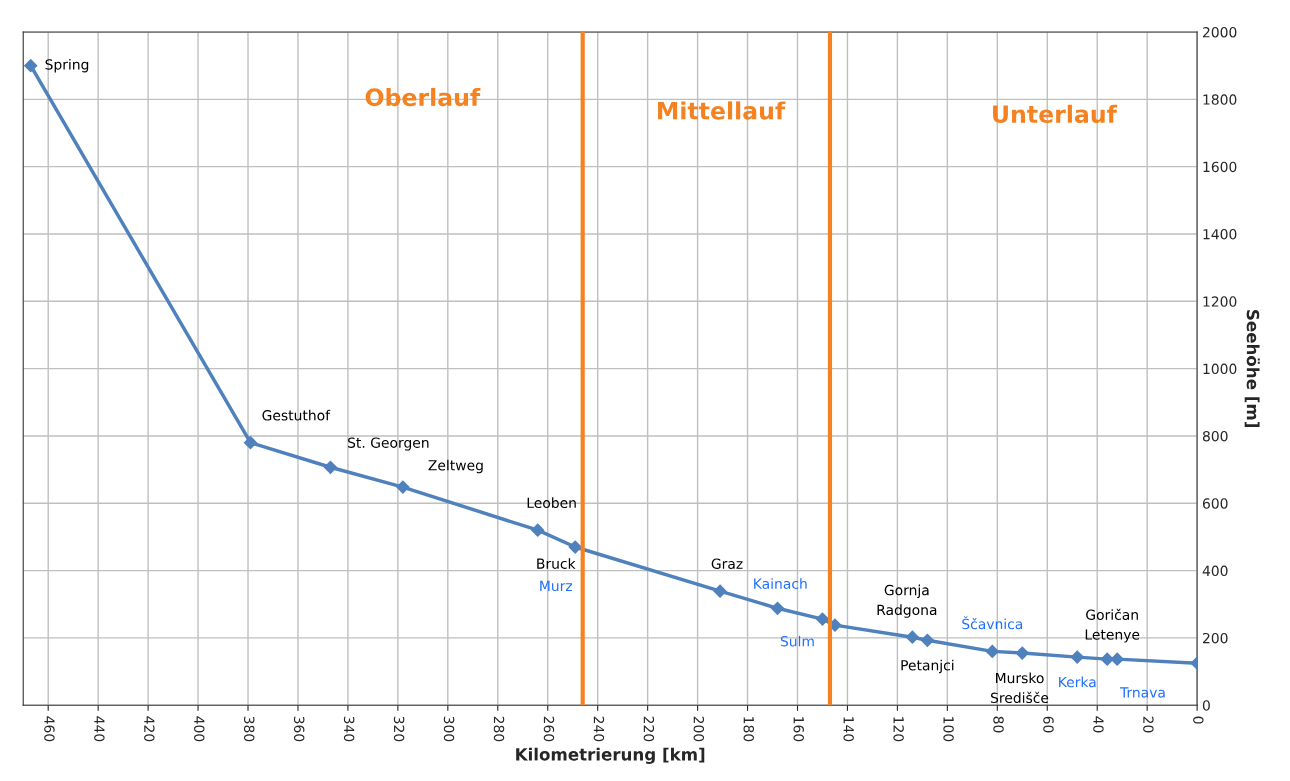 This screenshot has height=781, width=1290. Describe the element at coordinates (551, 503) in the screenshot. I see `annotation: Leoben` at that location.